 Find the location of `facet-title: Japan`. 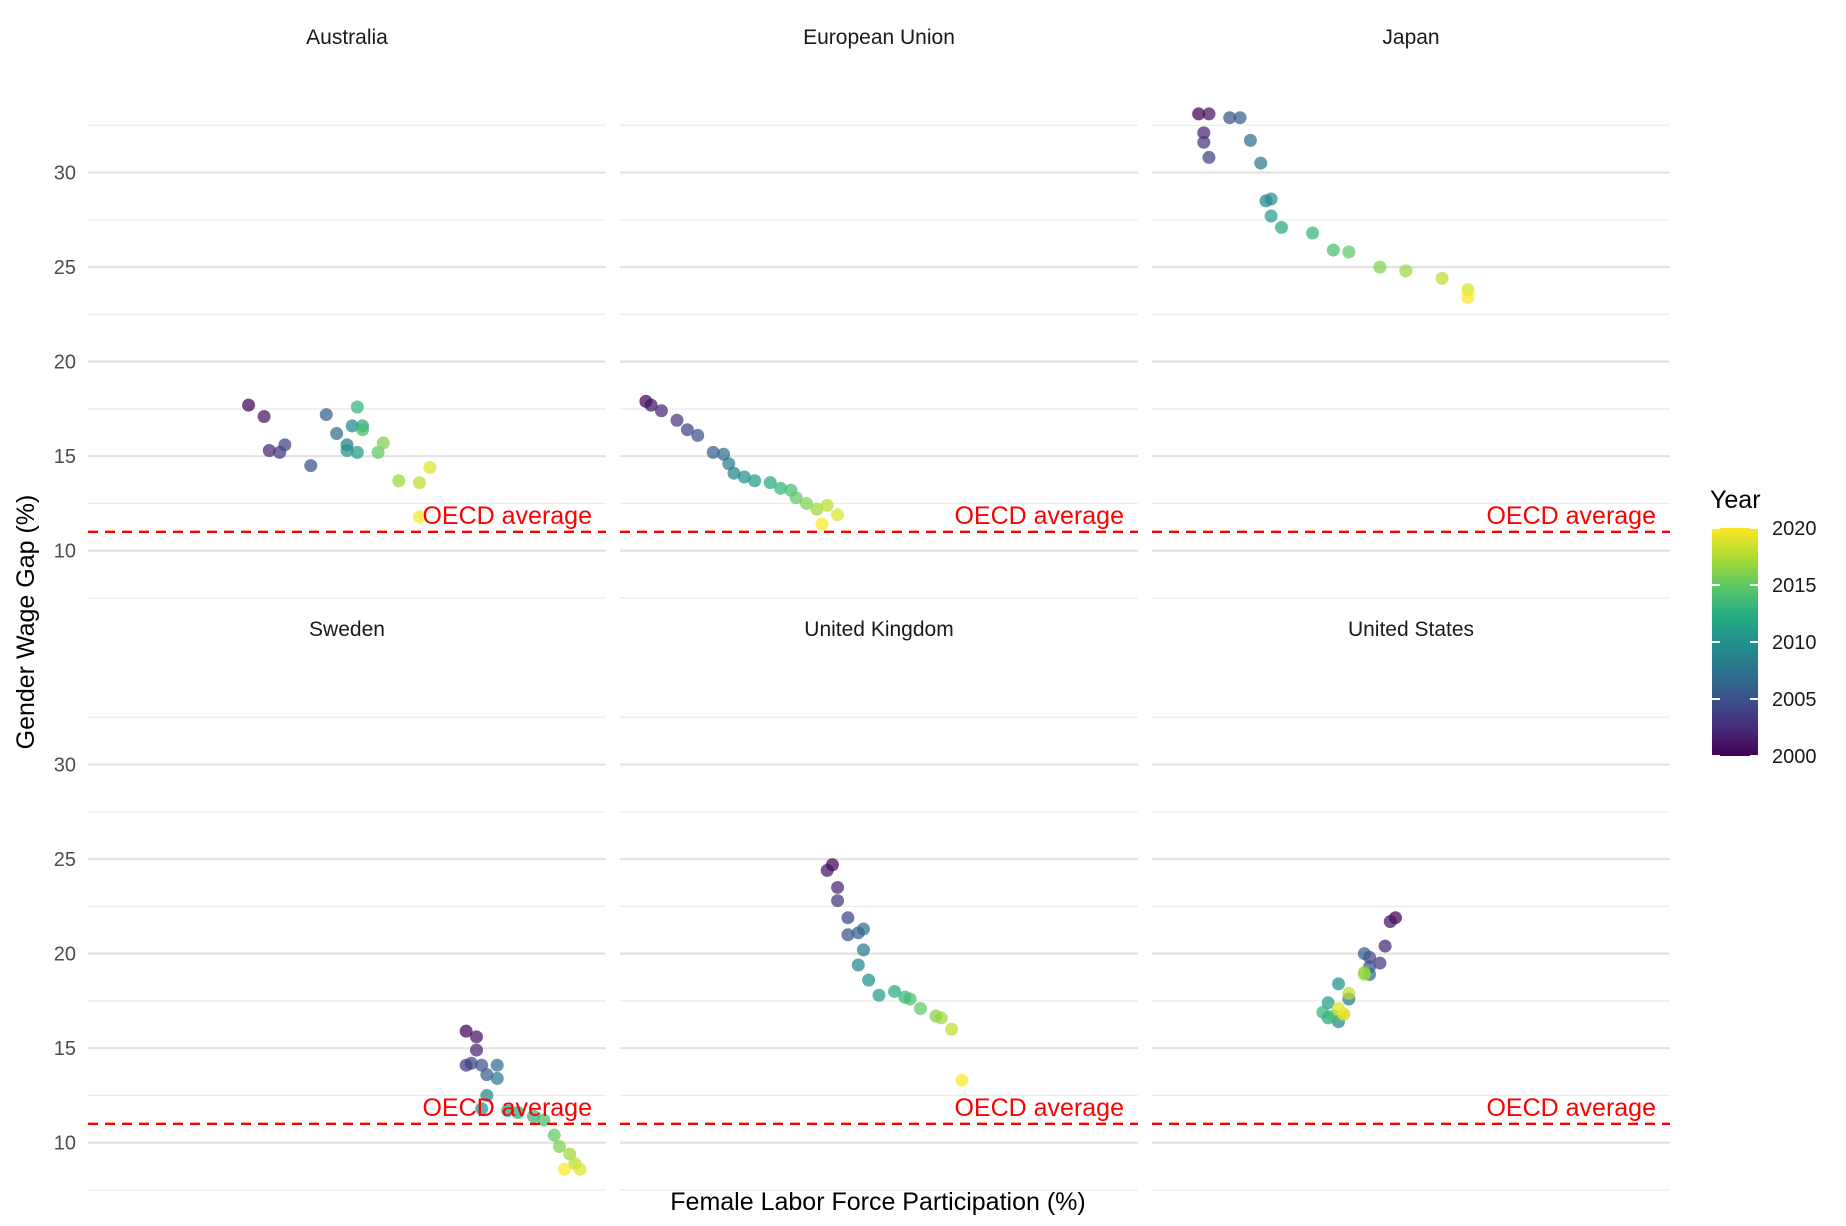

facet-title: Japan is located at coordinates (1410, 37).